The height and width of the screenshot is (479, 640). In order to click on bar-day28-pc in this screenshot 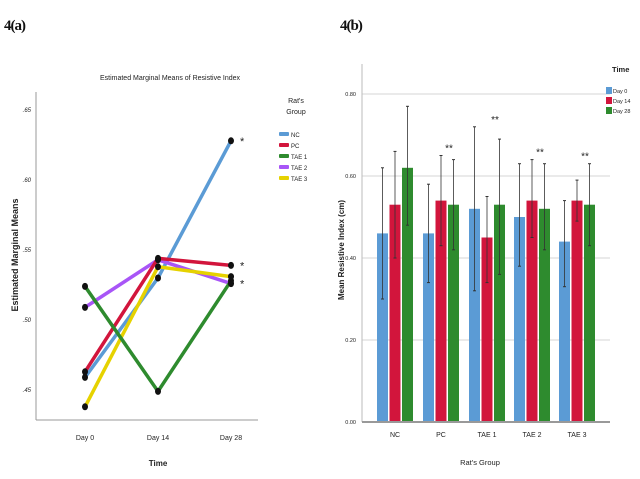, I will do `click(453, 313)`.